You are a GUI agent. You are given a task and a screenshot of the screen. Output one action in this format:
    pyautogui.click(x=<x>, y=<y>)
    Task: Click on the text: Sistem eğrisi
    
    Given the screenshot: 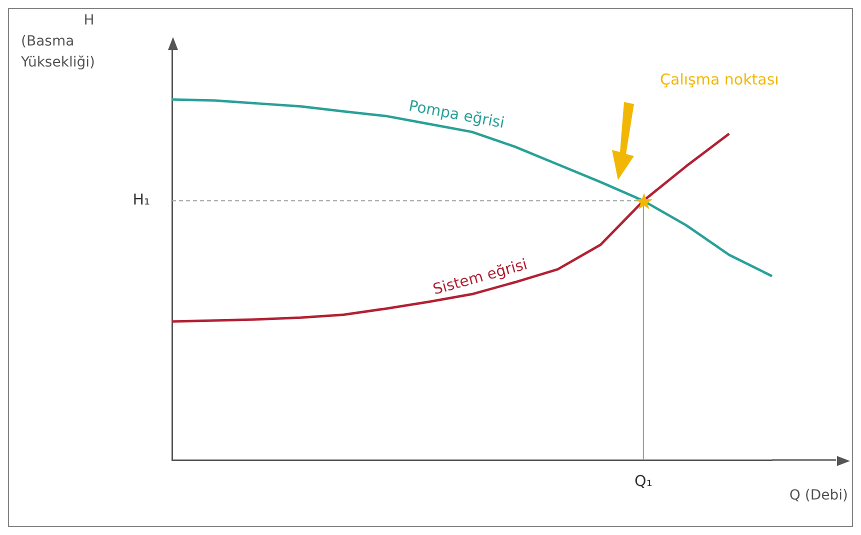 What is the action you would take?
    pyautogui.click(x=480, y=276)
    